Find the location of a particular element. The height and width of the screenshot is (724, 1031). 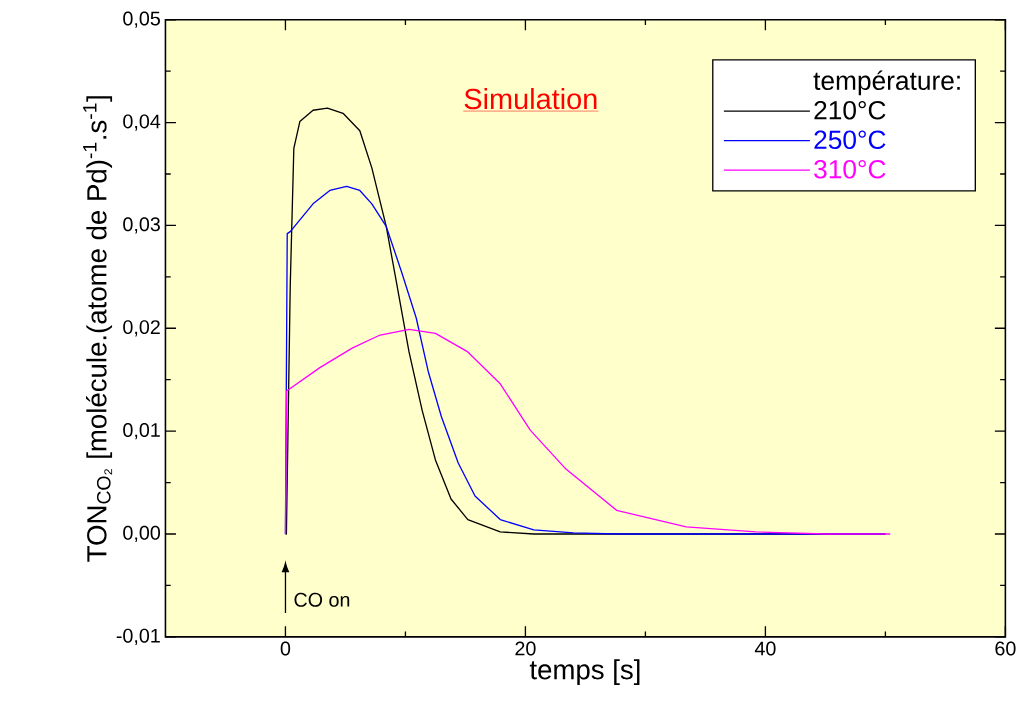

y-tick-label: 0,02 is located at coordinates (141, 328).